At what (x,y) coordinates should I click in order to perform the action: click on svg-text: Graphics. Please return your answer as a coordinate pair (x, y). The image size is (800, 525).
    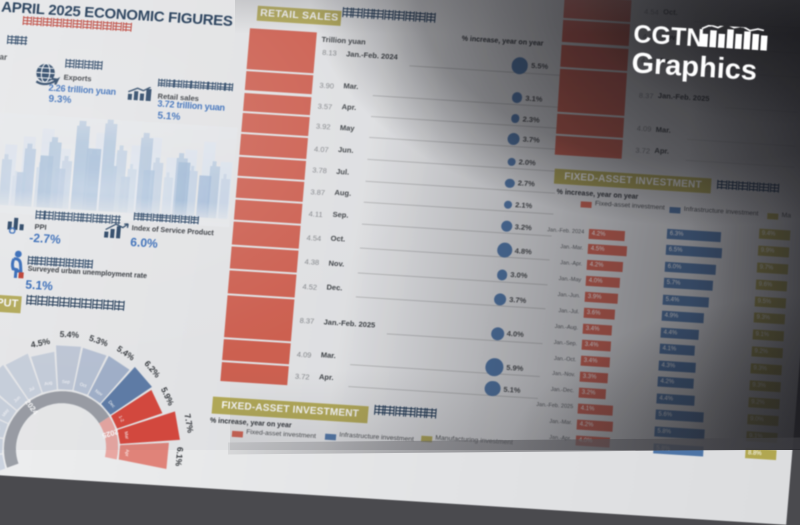
    Looking at the image, I should click on (693, 67).